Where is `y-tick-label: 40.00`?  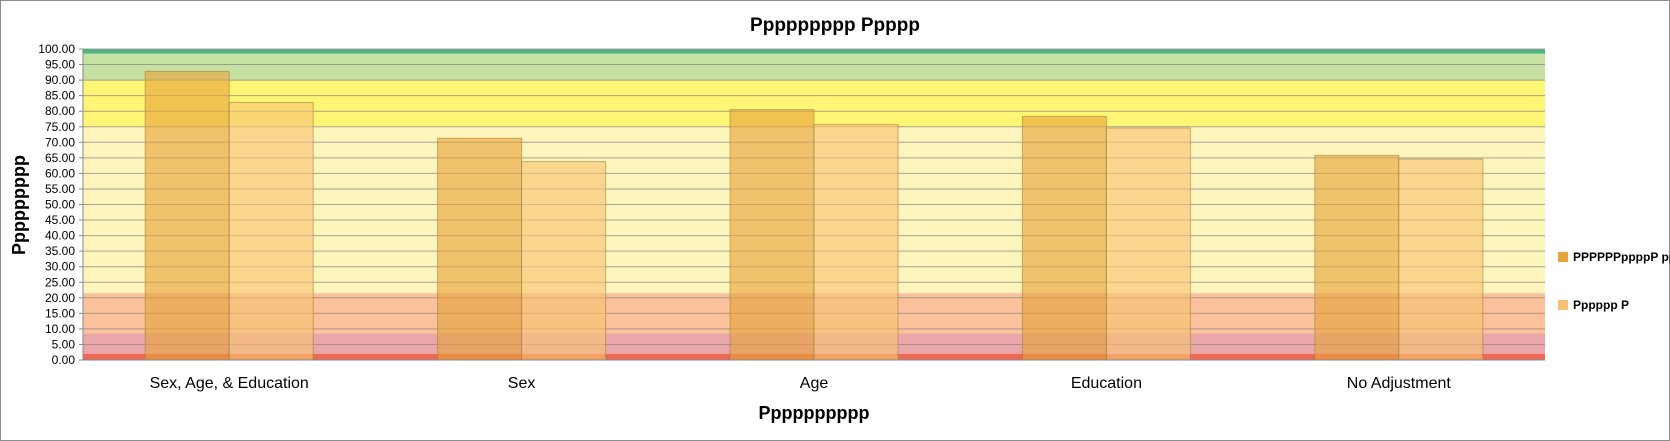
y-tick-label: 40.00 is located at coordinates (60, 236).